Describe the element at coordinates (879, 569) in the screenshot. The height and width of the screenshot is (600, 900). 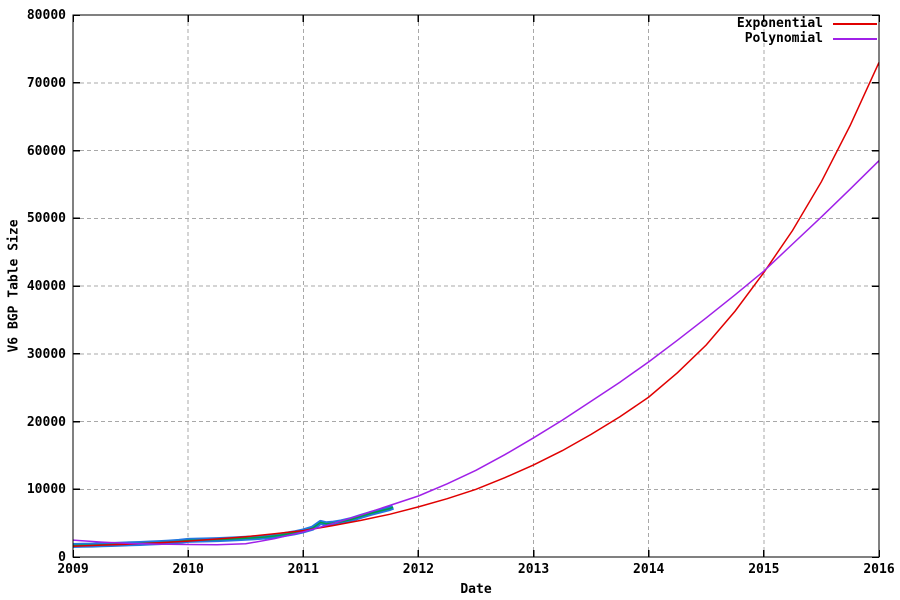
I see `x-tick-label: 2016` at that location.